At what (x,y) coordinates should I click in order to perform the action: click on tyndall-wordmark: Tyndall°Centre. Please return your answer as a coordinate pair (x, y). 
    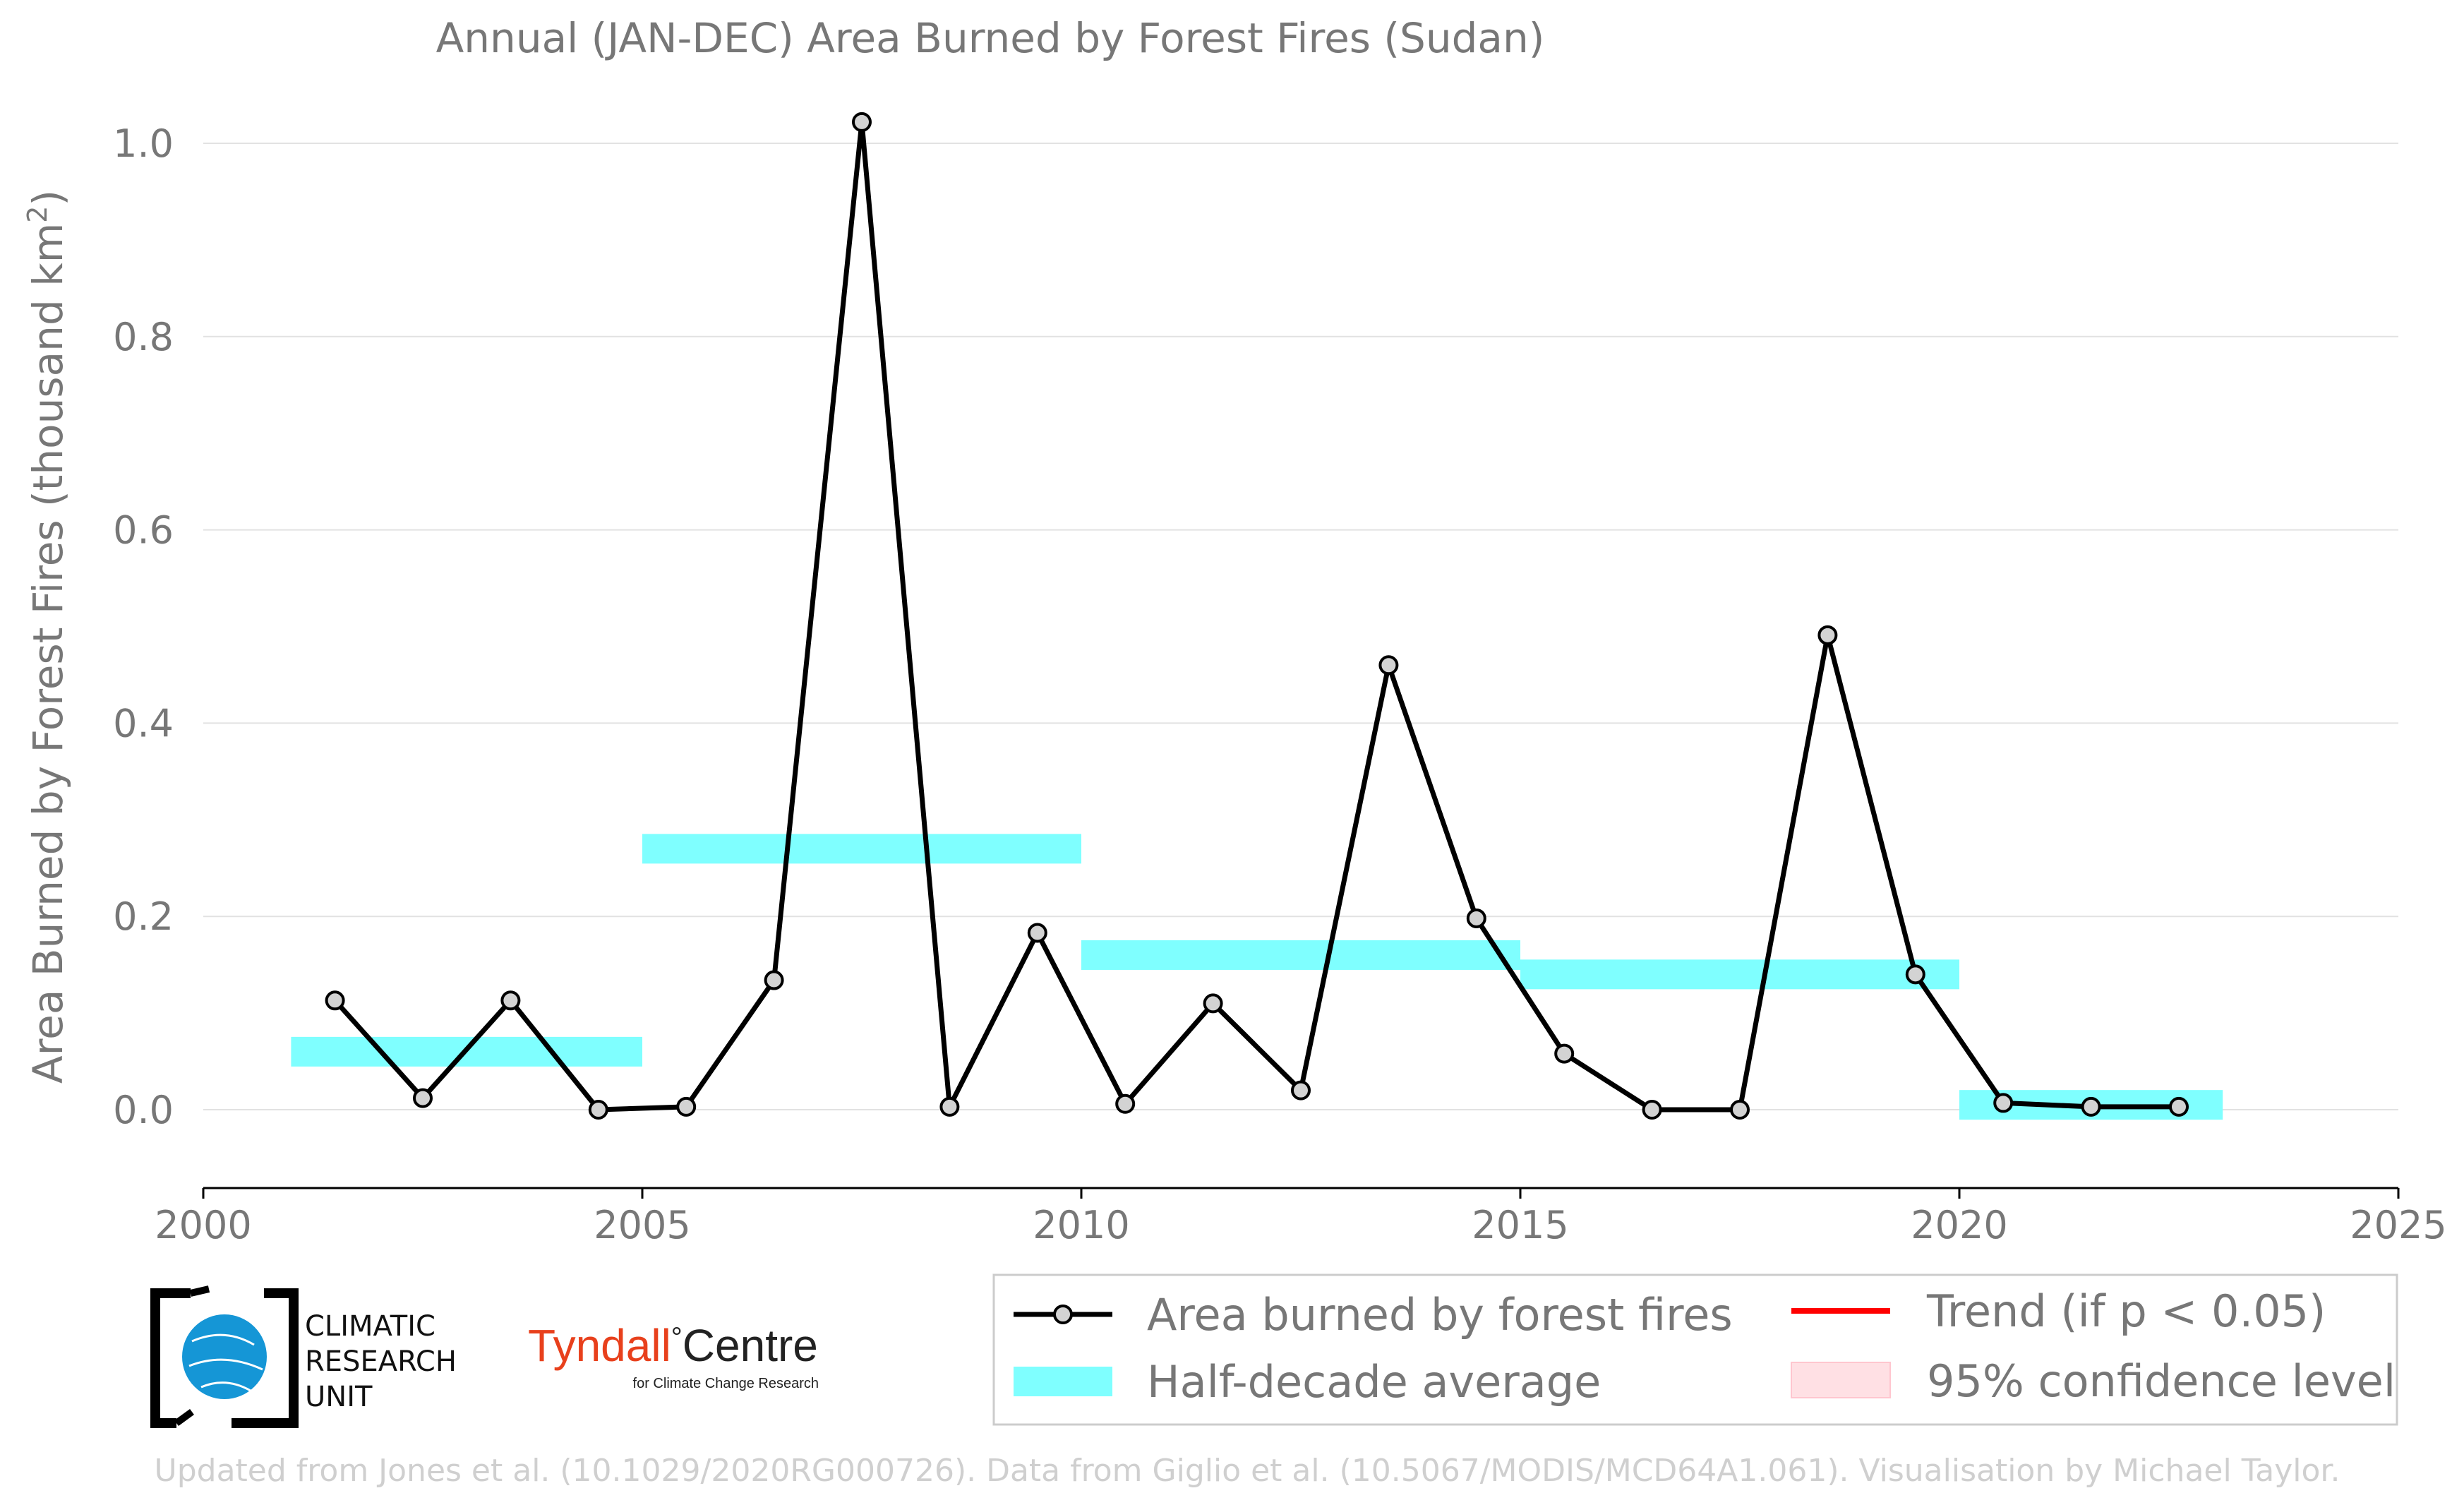
    Looking at the image, I should click on (673, 1345).